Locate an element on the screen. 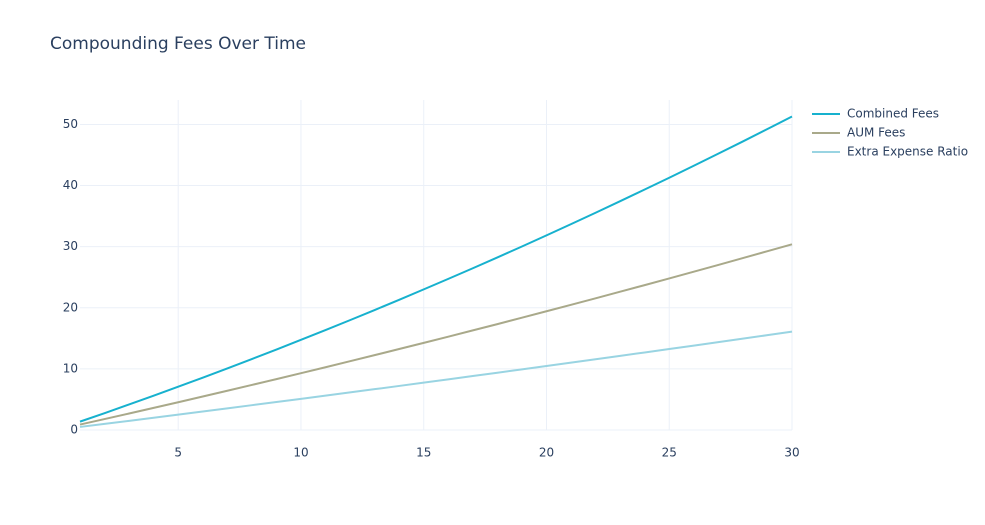 The image size is (985, 525). x-tick-label: 15 is located at coordinates (423, 453).